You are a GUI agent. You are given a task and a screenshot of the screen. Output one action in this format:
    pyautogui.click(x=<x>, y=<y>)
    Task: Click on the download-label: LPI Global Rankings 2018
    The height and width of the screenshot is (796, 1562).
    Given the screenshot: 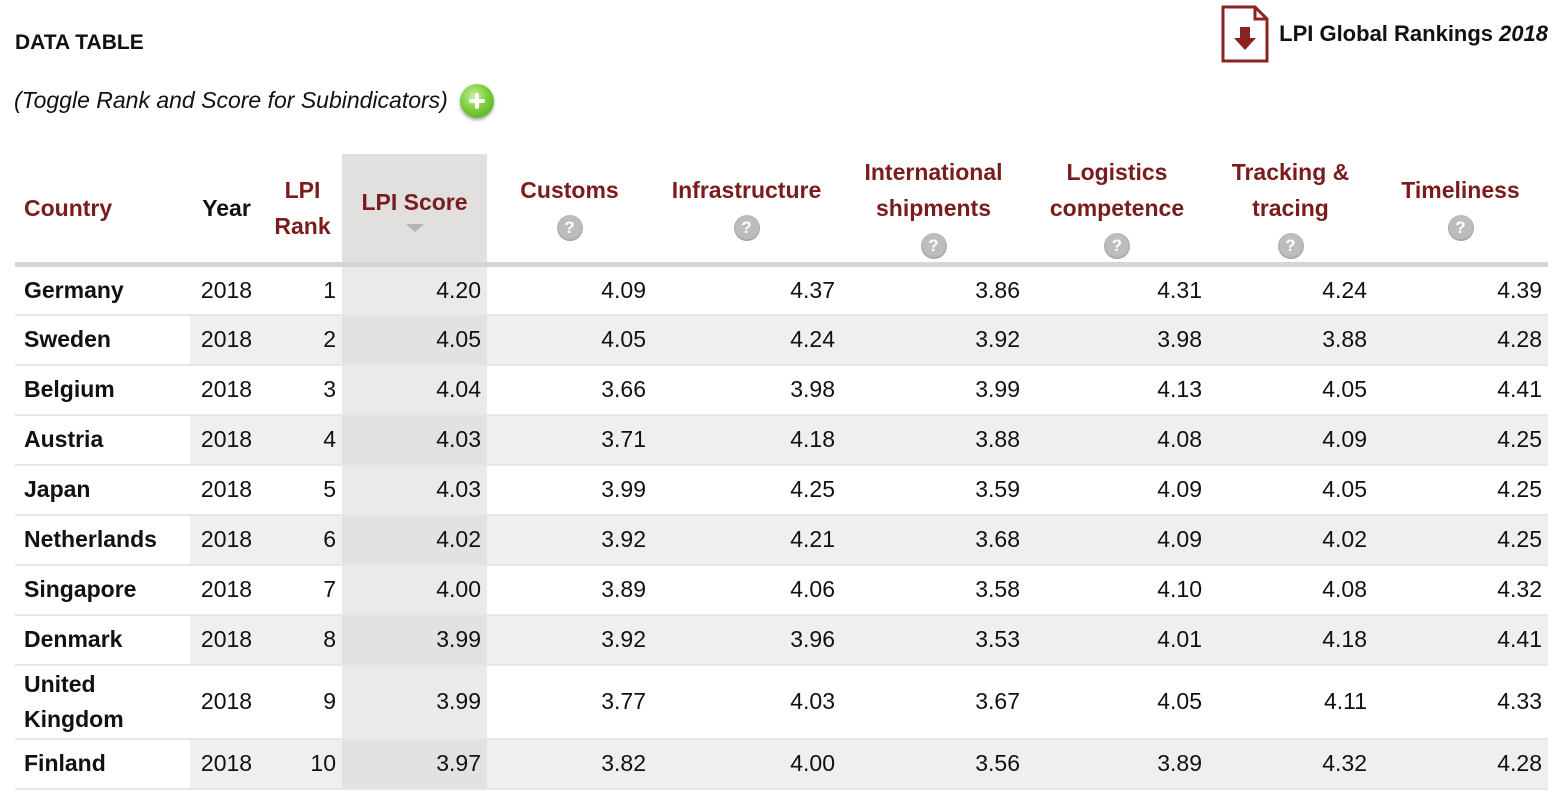 What is the action you would take?
    pyautogui.click(x=1413, y=33)
    